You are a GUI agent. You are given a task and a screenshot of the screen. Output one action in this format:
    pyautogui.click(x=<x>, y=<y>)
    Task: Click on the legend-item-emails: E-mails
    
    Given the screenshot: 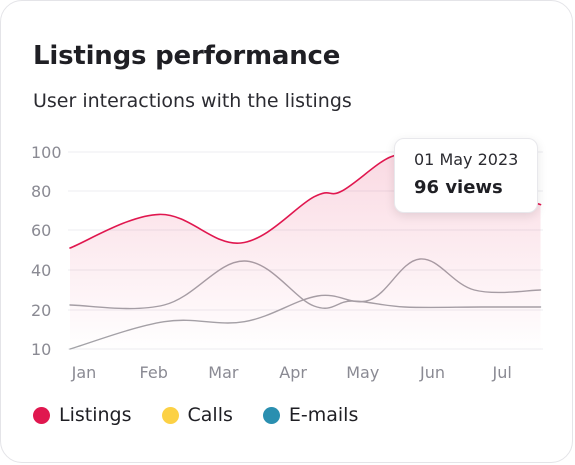 What is the action you would take?
    pyautogui.click(x=310, y=415)
    